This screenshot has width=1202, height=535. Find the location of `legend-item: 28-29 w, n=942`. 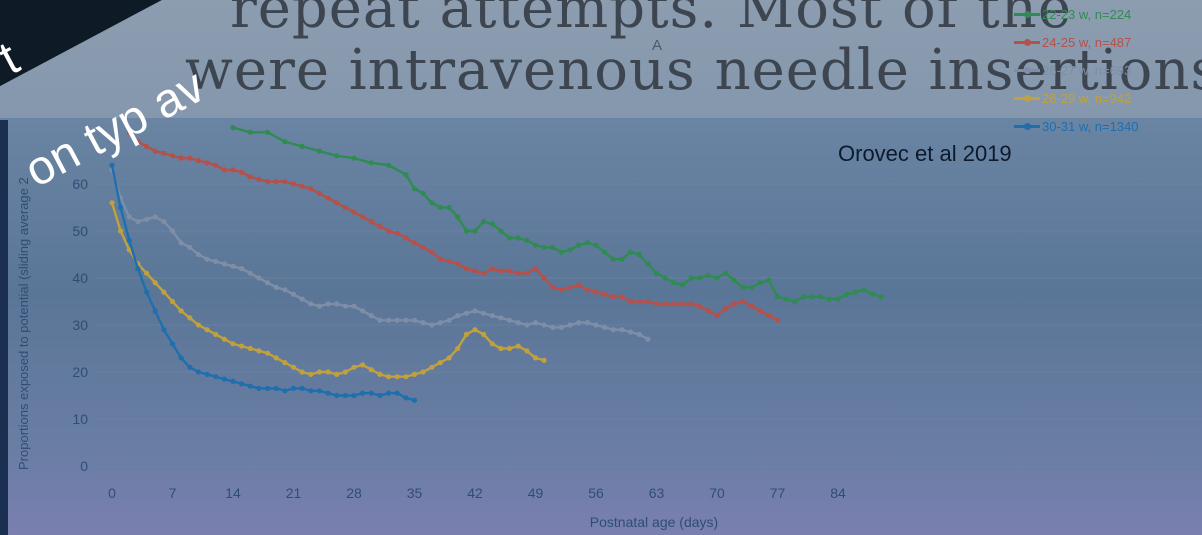

legend-item: 28-29 w, n=942 is located at coordinates (1108, 102).